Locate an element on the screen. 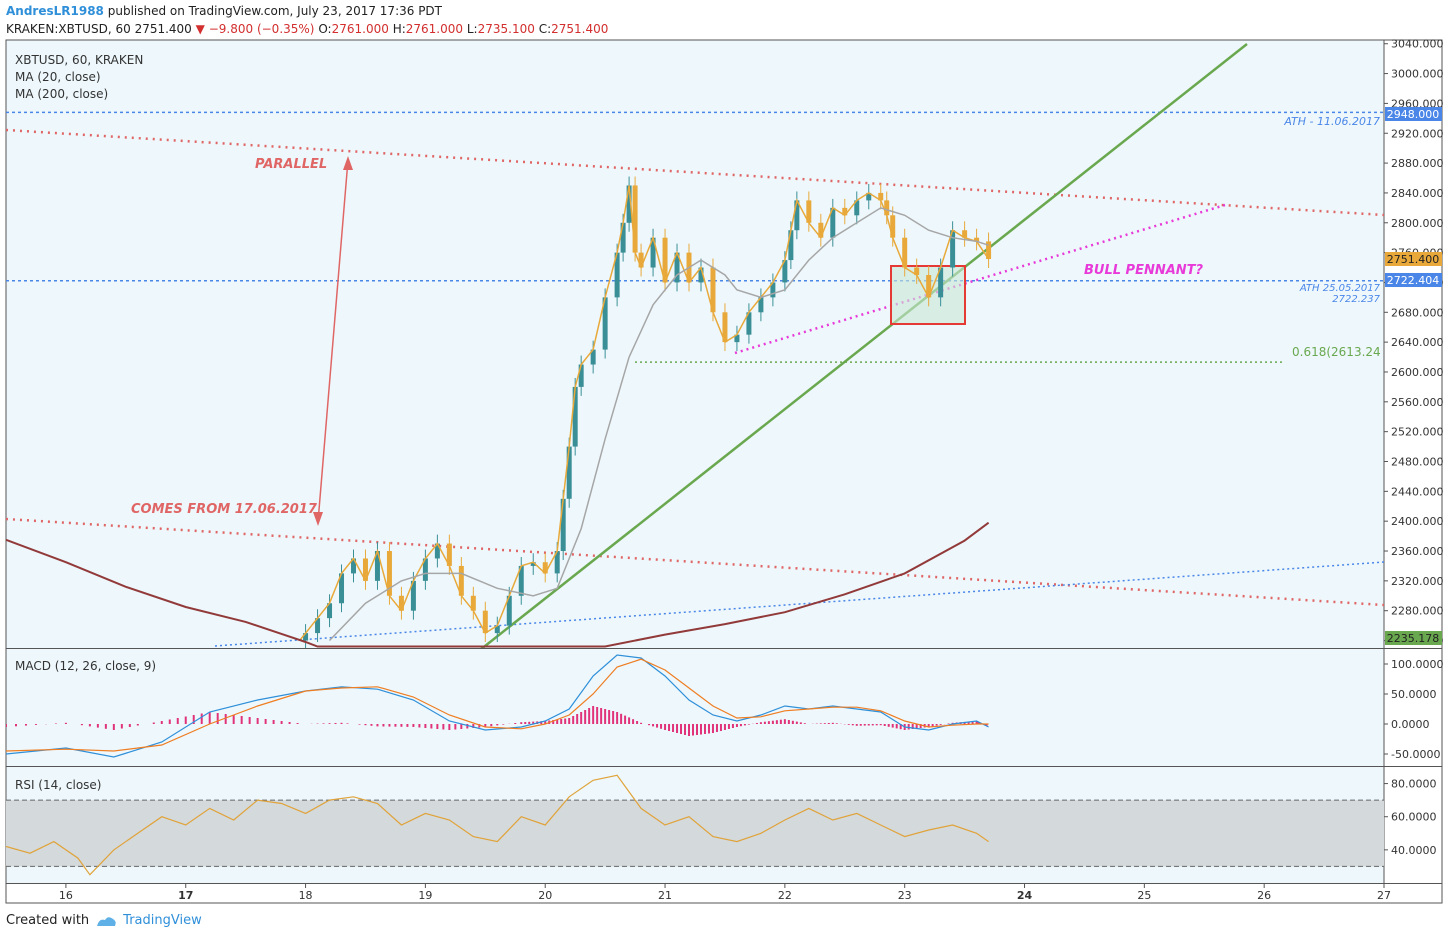  close-label: C: is located at coordinates (545, 29).